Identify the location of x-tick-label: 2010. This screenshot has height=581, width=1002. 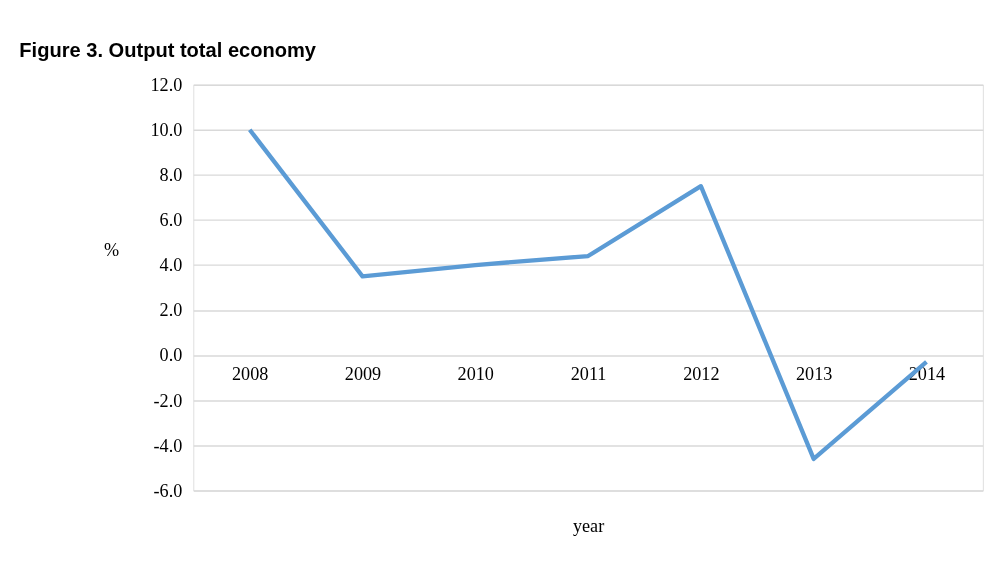
(475, 373).